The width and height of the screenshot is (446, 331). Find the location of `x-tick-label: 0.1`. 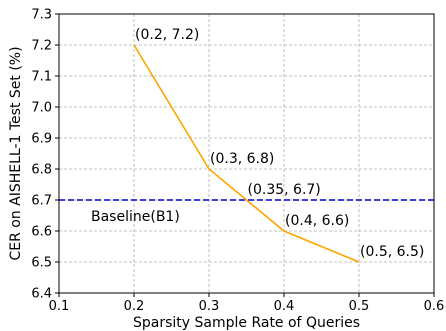

x-tick-label: 0.1 is located at coordinates (59, 306).